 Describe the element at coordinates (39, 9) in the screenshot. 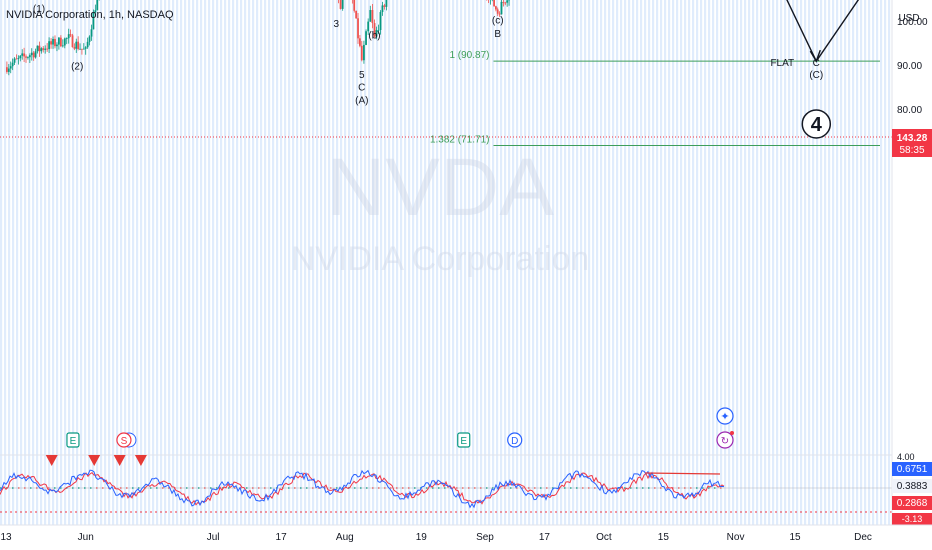

I see `wave-label: (1)` at that location.